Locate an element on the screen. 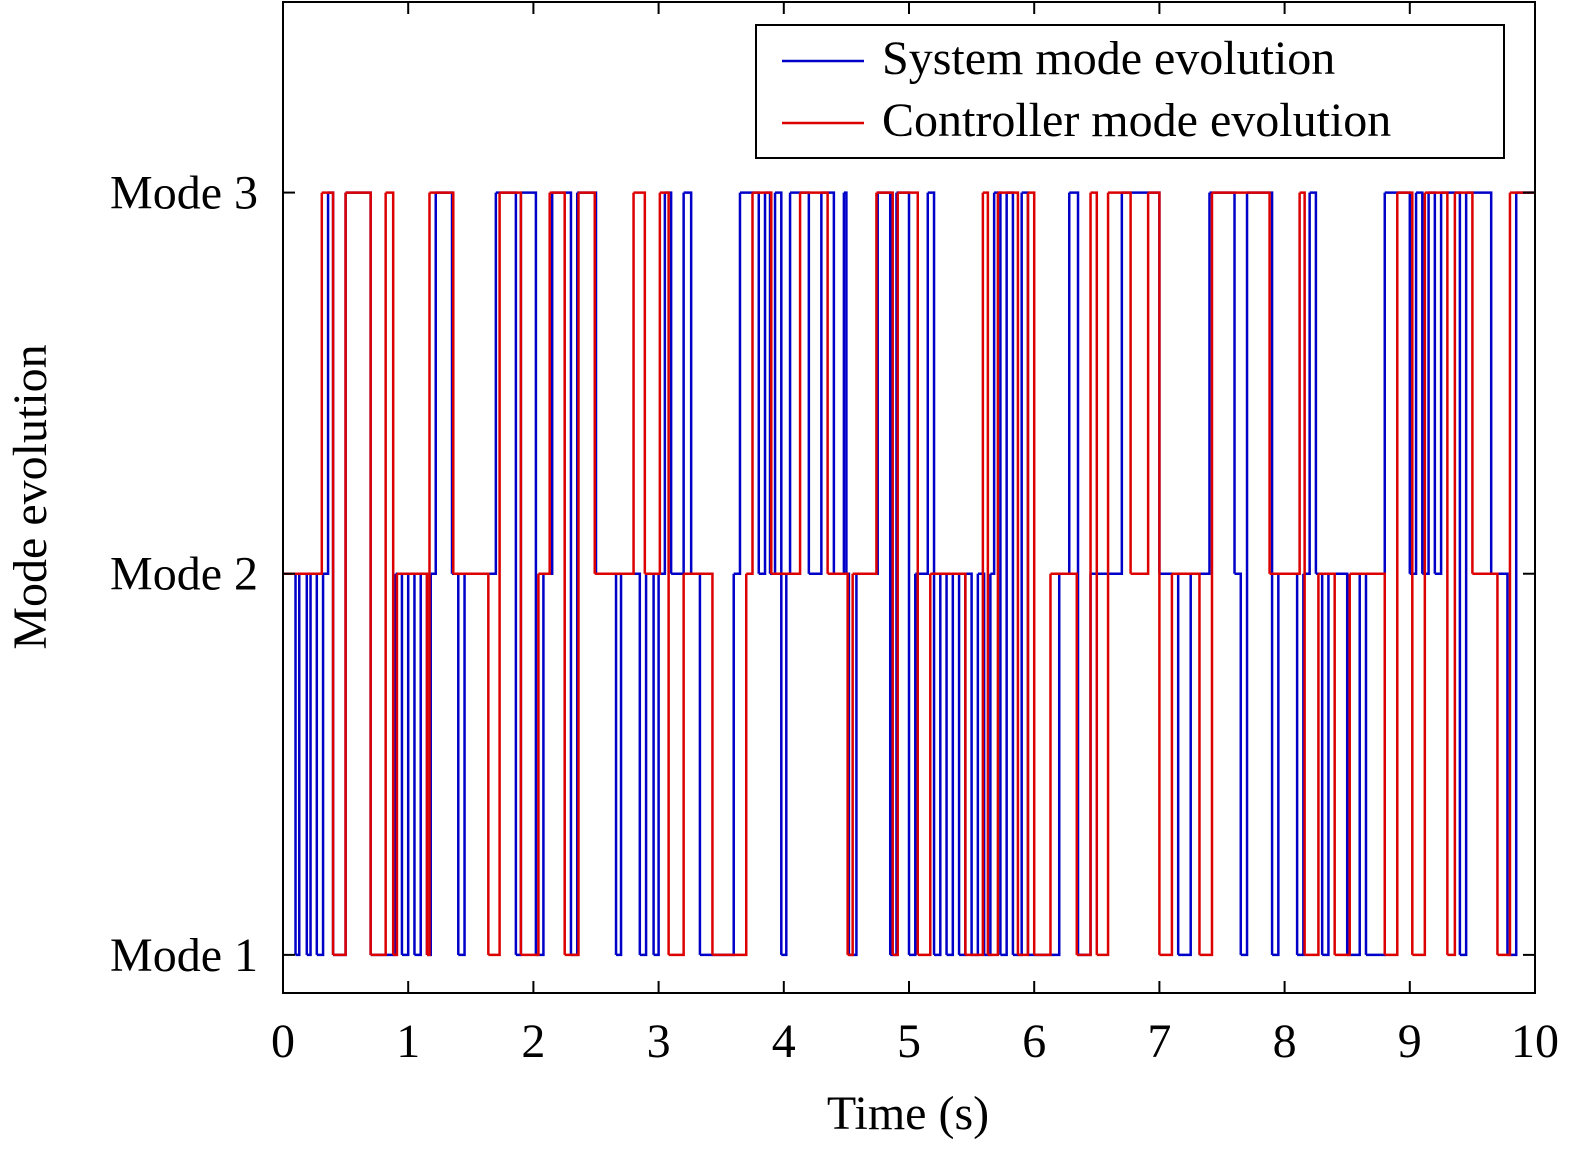 The height and width of the screenshot is (1155, 1575). x-tick-label: 7 is located at coordinates (1159, 1041).